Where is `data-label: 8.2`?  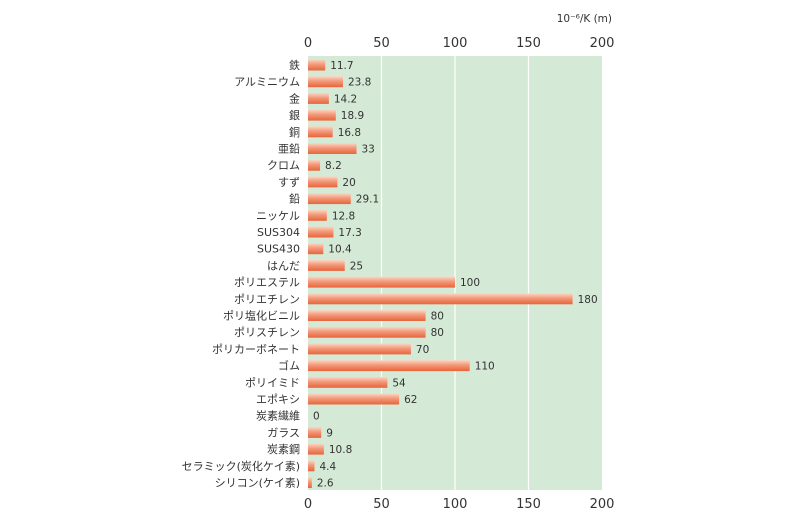
data-label: 8.2 is located at coordinates (333, 166).